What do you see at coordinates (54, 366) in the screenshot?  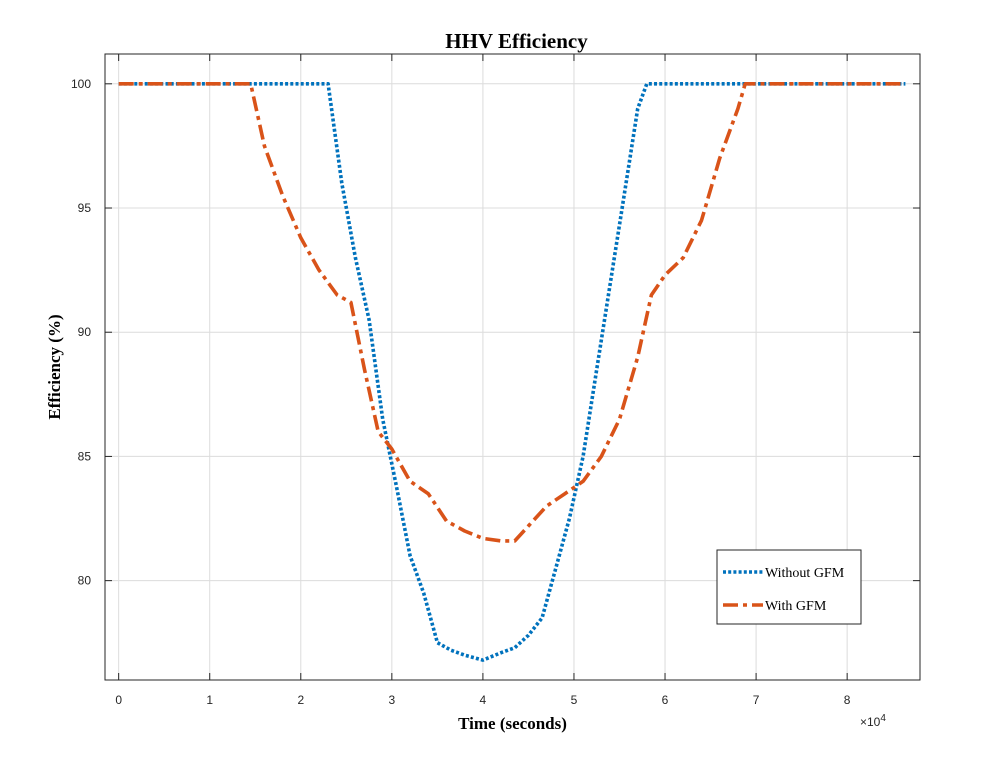 I see `y-axis-label: Efficiency (%)` at bounding box center [54, 366].